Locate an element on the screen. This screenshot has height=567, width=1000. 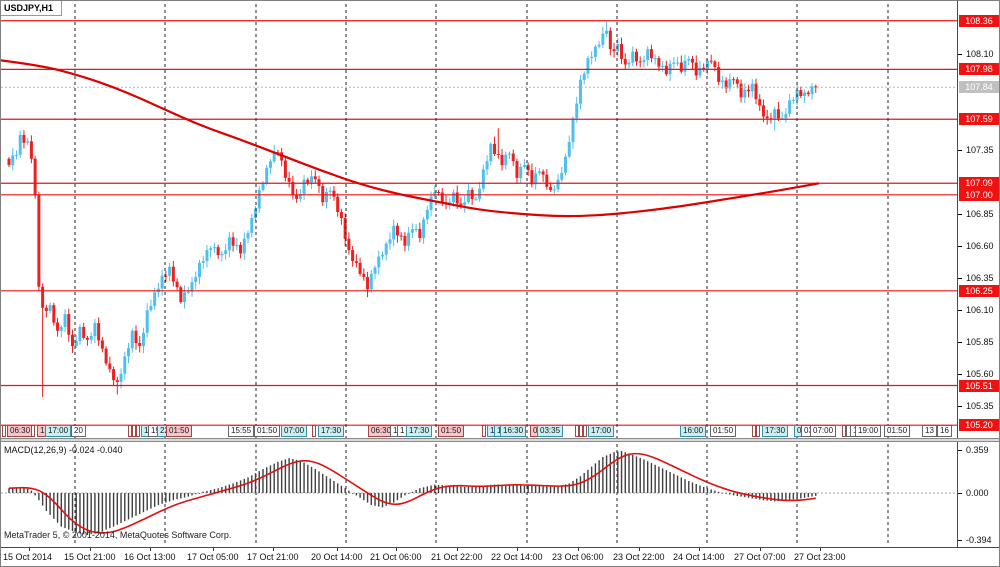
event-time-tag: 16 is located at coordinates (944, 431).